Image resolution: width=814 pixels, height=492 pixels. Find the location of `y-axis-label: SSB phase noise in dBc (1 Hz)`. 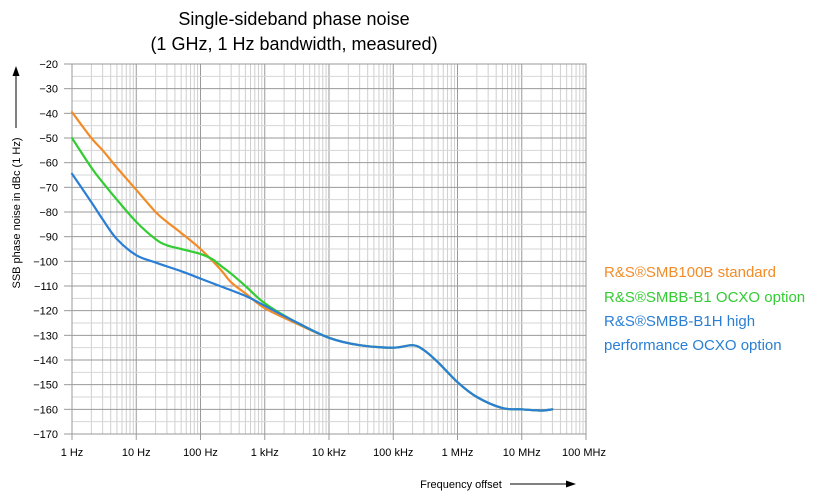

y-axis-label: SSB phase noise in dBc (1 Hz) is located at coordinates (17, 212).